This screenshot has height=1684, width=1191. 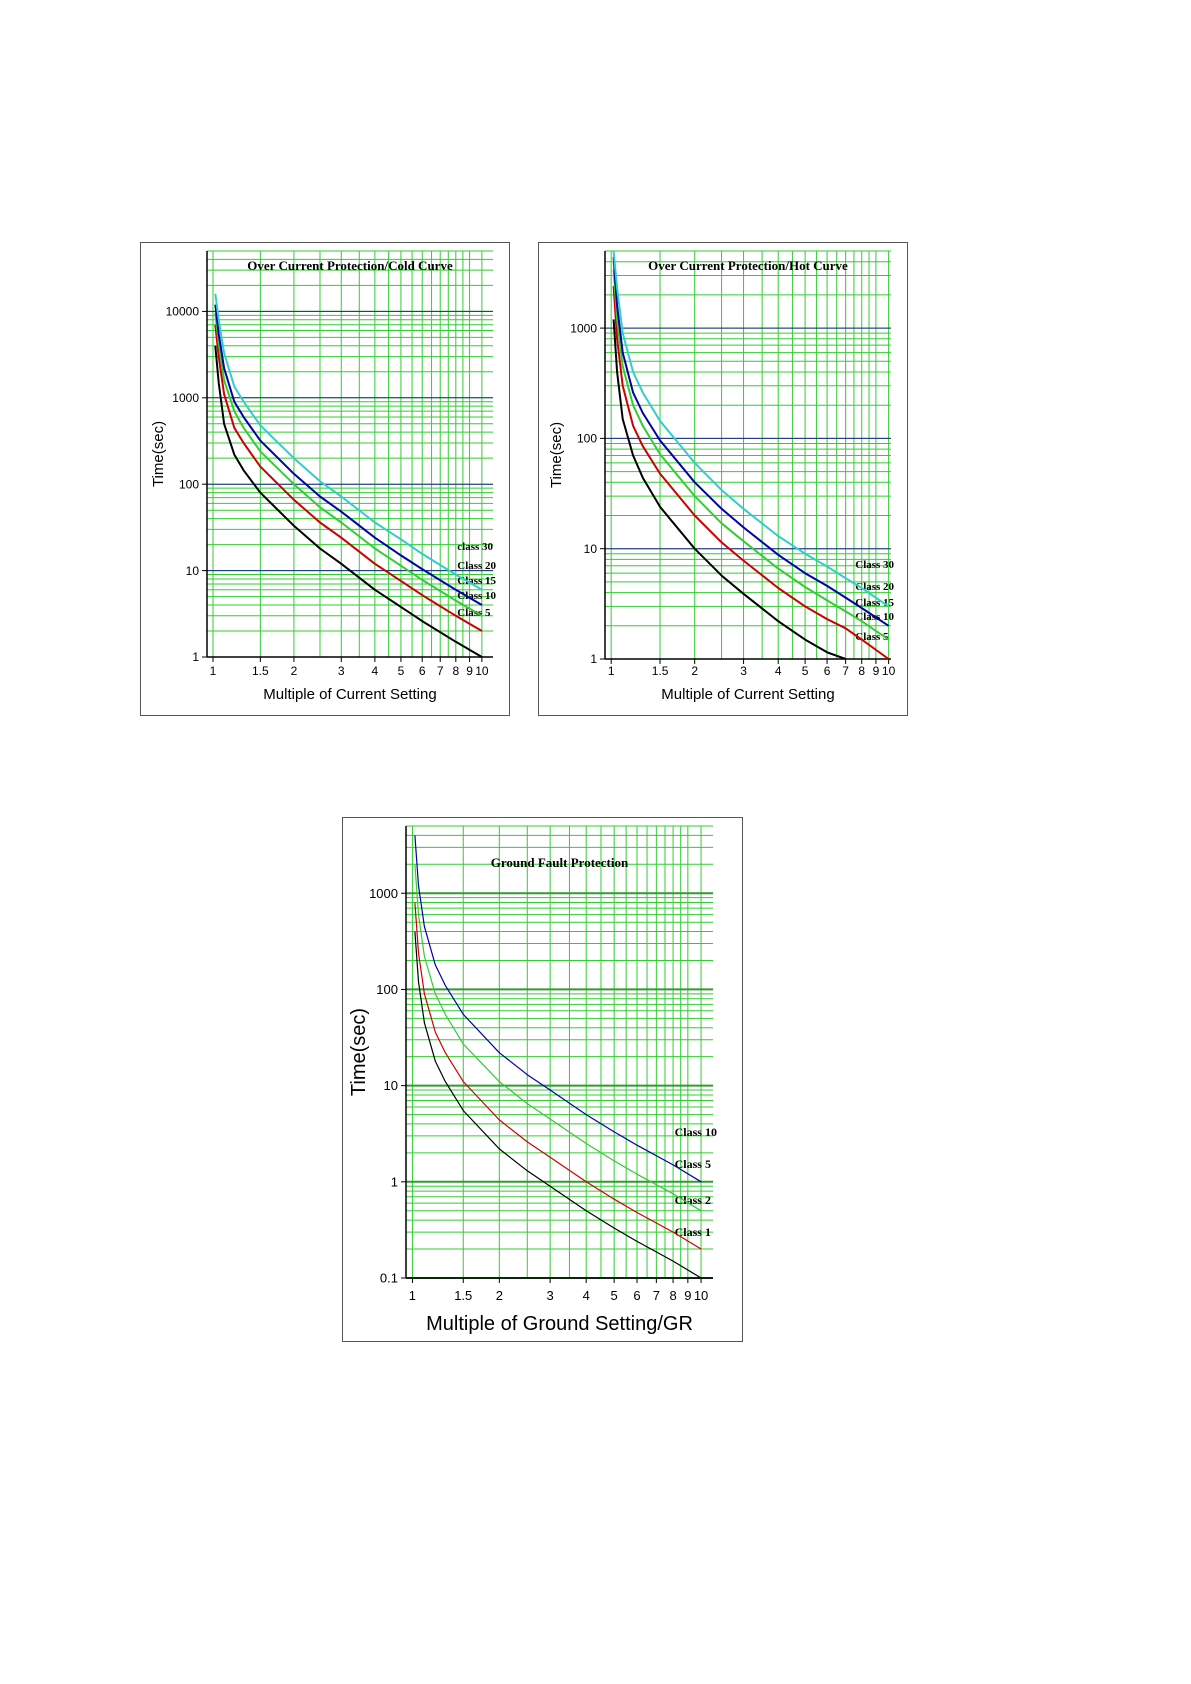 What do you see at coordinates (874, 565) in the screenshot?
I see `series-label-class-30: Class 30` at bounding box center [874, 565].